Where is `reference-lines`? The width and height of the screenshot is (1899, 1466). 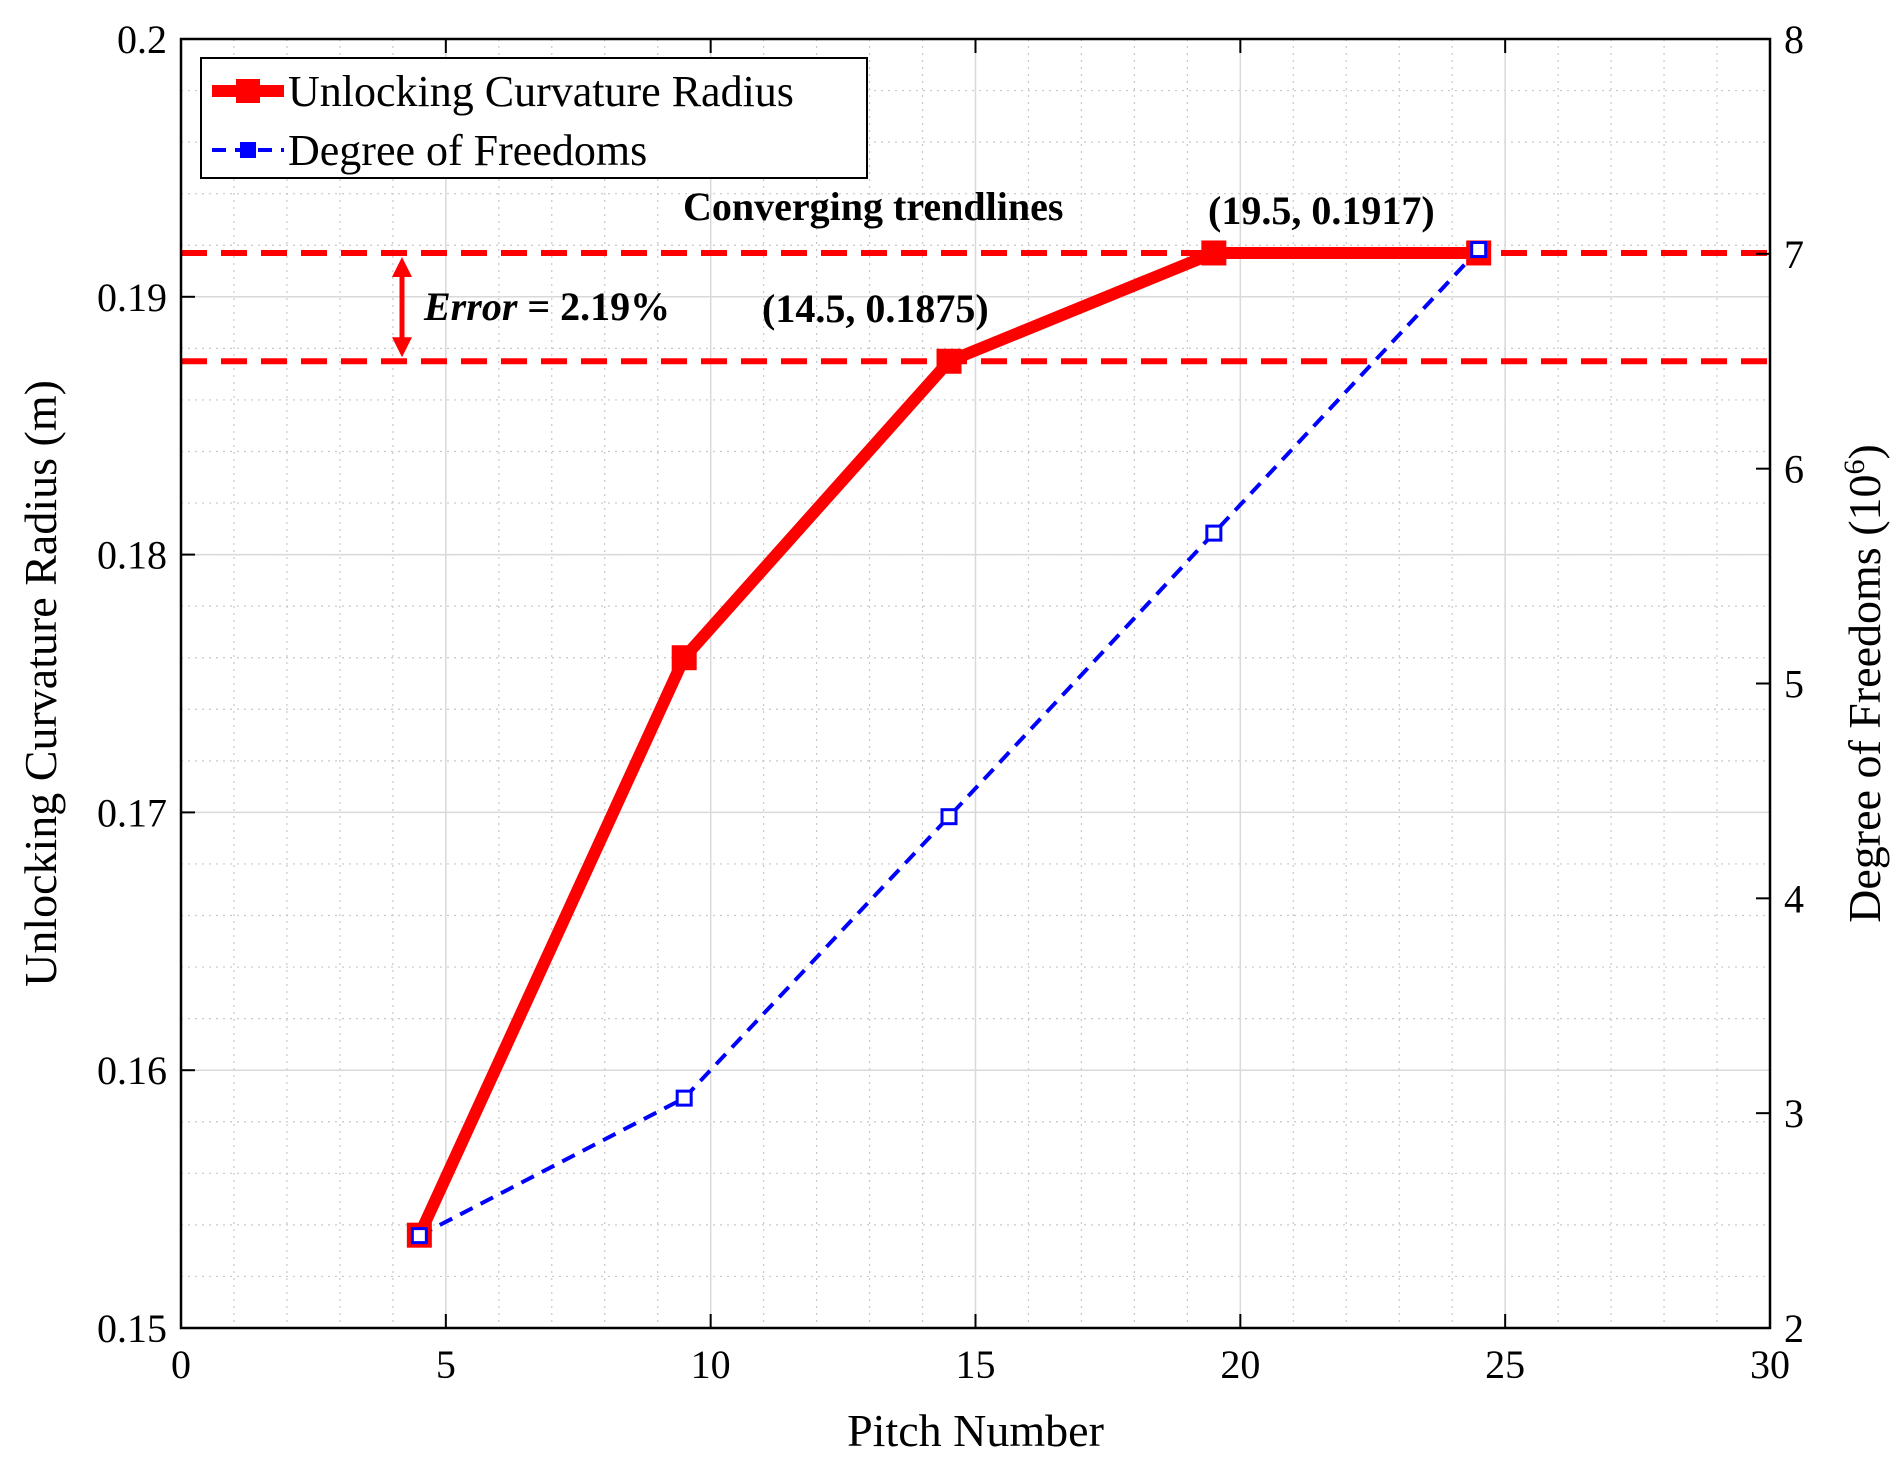 reference-lines is located at coordinates (975, 307).